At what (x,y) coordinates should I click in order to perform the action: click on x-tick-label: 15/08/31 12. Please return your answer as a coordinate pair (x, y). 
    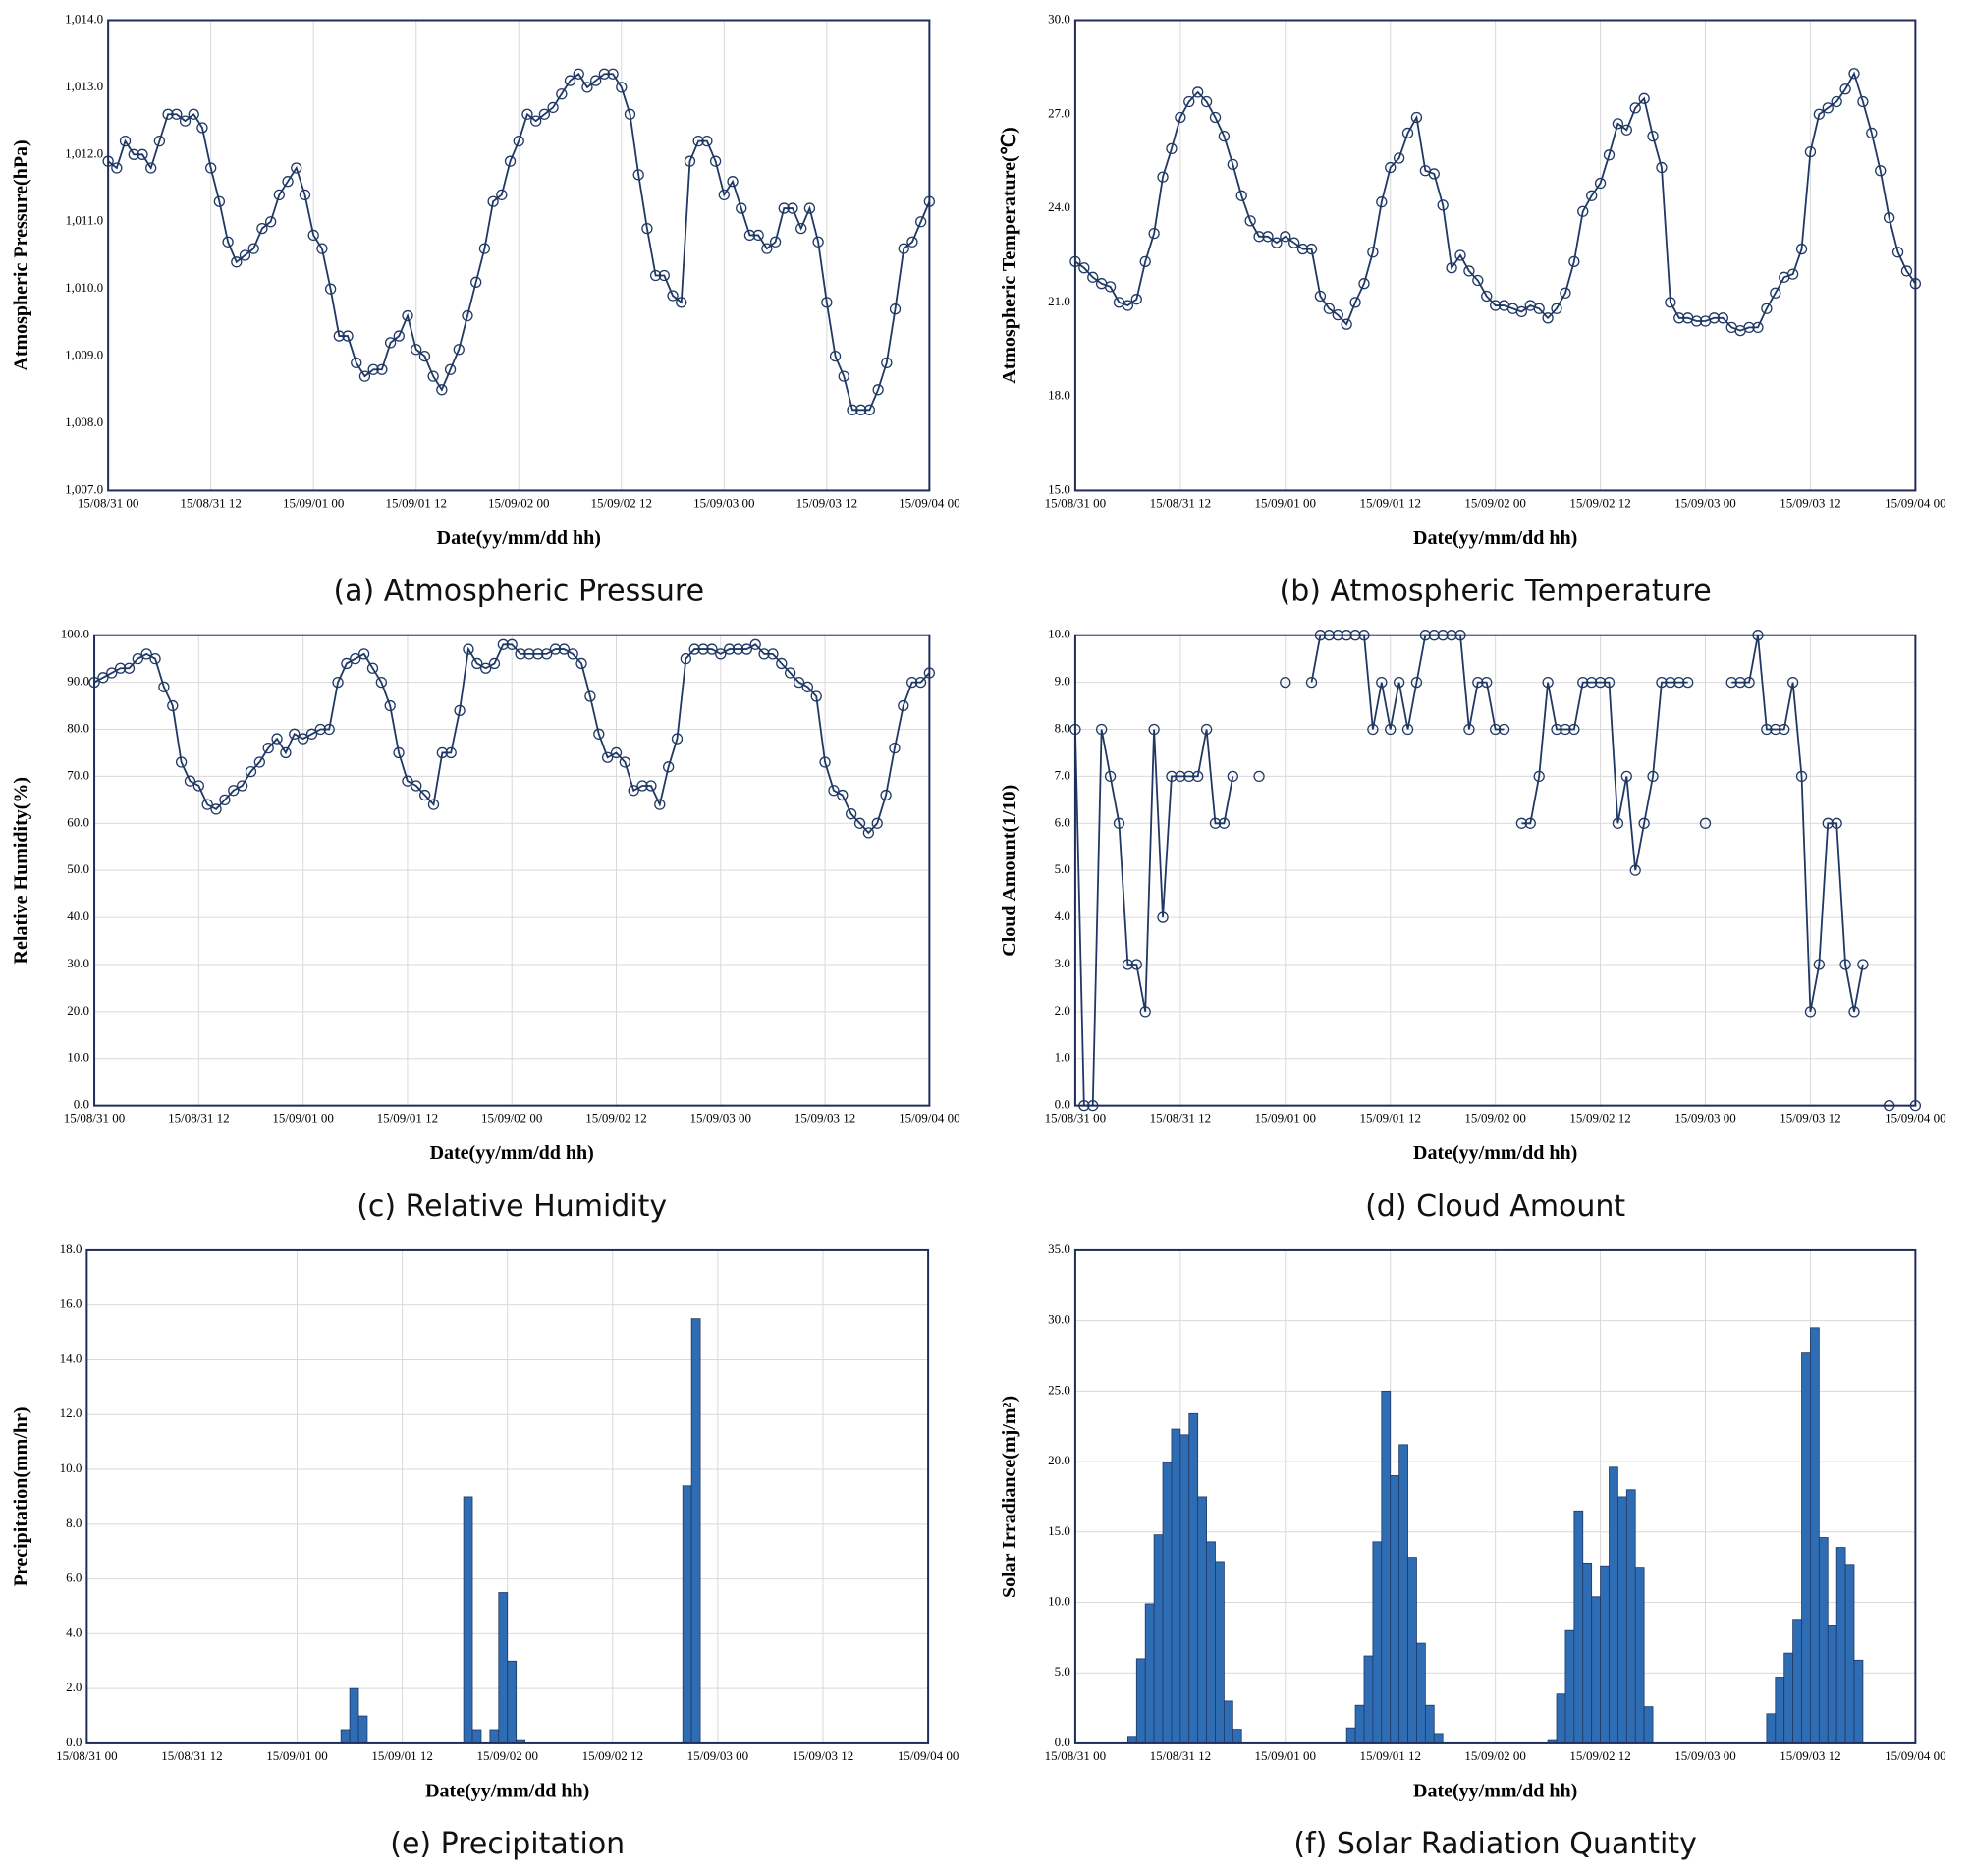
    Looking at the image, I should click on (191, 1755).